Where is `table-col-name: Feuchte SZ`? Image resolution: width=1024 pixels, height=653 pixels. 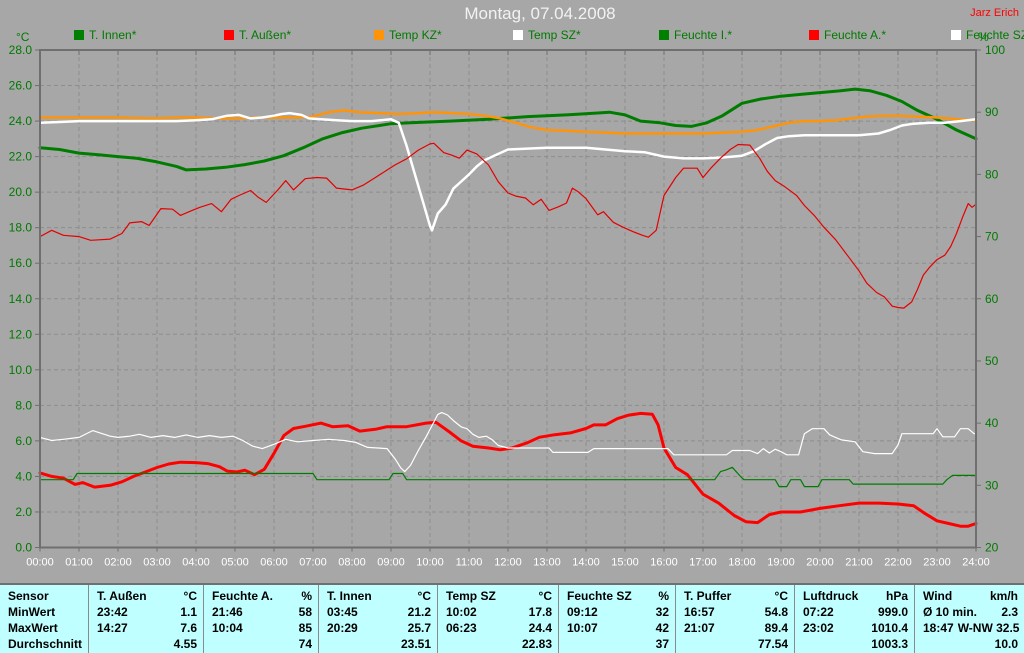
table-col-name: Feuchte SZ is located at coordinates (599, 596).